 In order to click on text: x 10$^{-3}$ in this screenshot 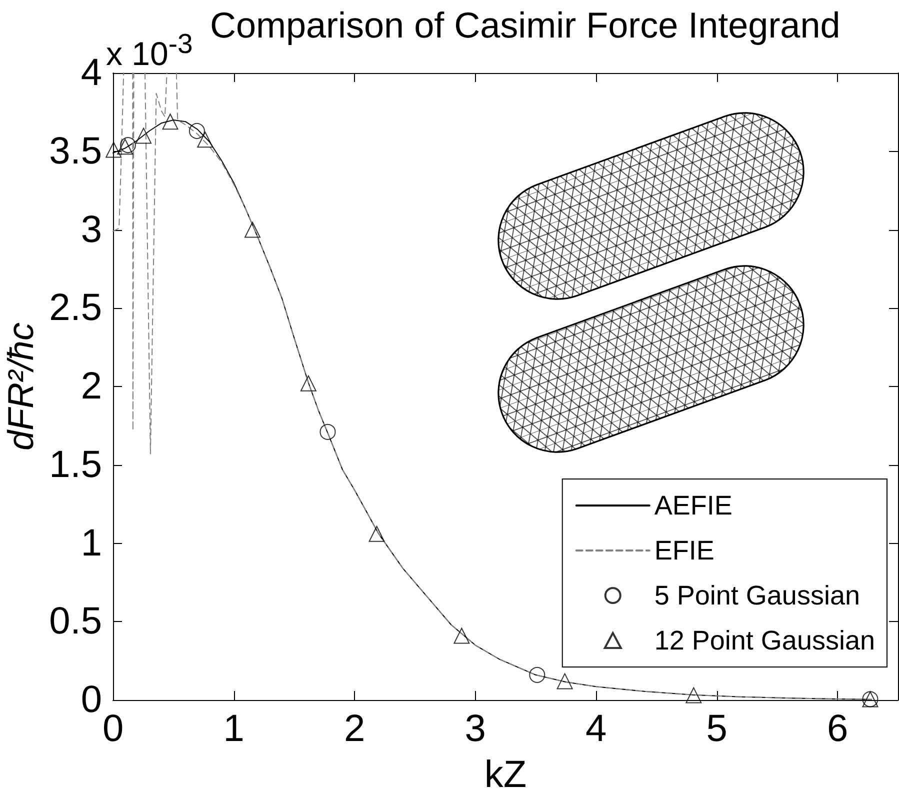, I will do `click(149, 49)`.